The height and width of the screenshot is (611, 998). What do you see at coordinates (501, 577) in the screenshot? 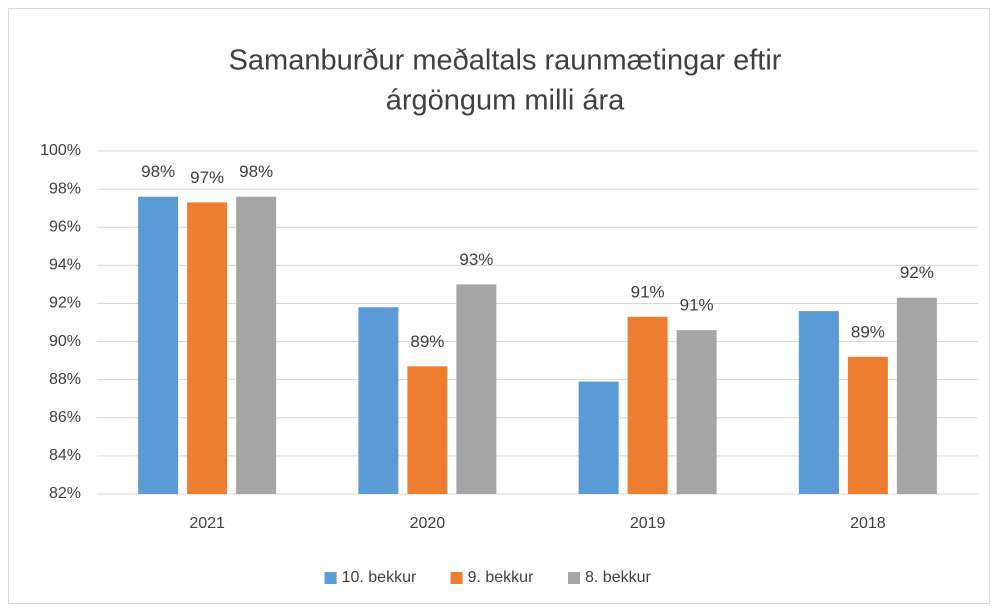
I see `legend-label: 9. bekkur` at bounding box center [501, 577].